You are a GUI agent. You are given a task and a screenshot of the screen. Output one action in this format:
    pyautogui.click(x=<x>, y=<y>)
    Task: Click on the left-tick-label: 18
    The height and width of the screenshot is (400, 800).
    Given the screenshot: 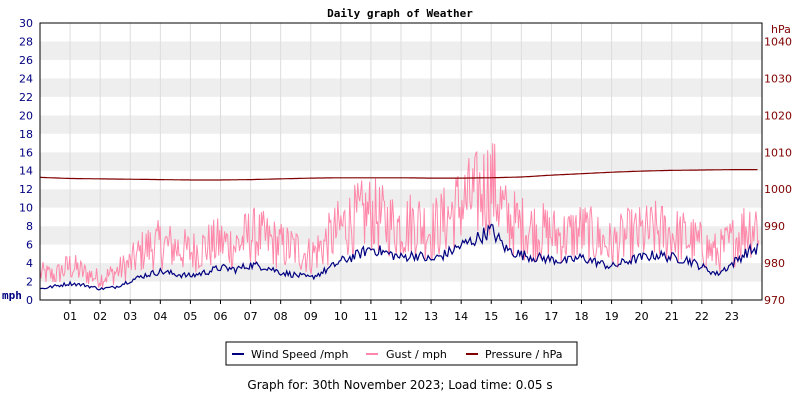 What is the action you would take?
    pyautogui.click(x=26, y=134)
    